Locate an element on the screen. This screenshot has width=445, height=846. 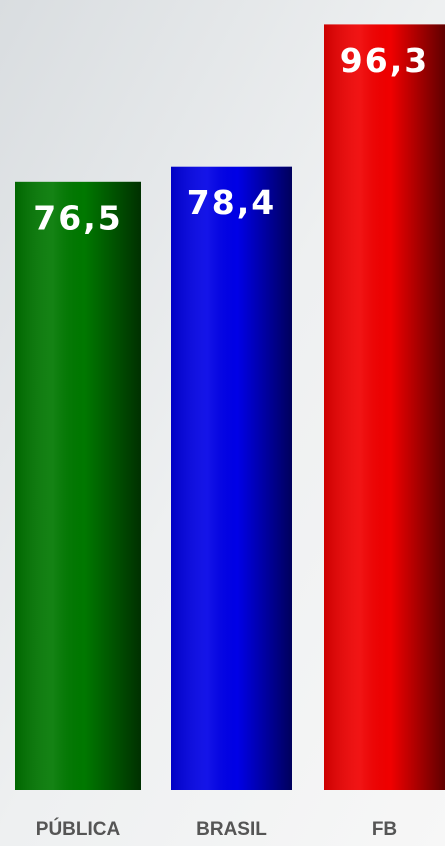
value-label: 78,4 is located at coordinates (231, 202).